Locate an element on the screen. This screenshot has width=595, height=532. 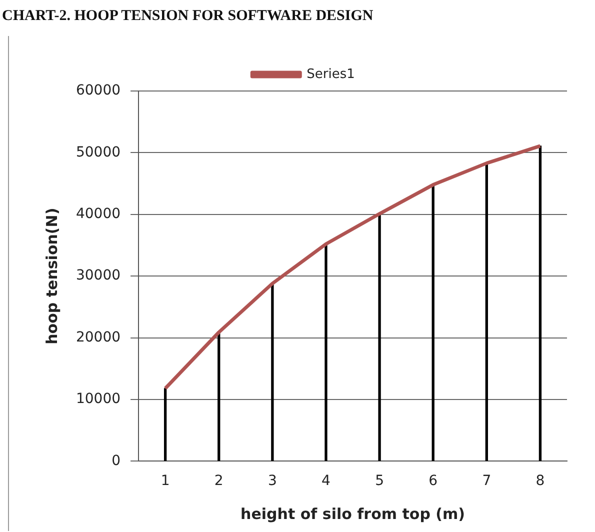
y-tick-label: 40000 is located at coordinates (98, 214).